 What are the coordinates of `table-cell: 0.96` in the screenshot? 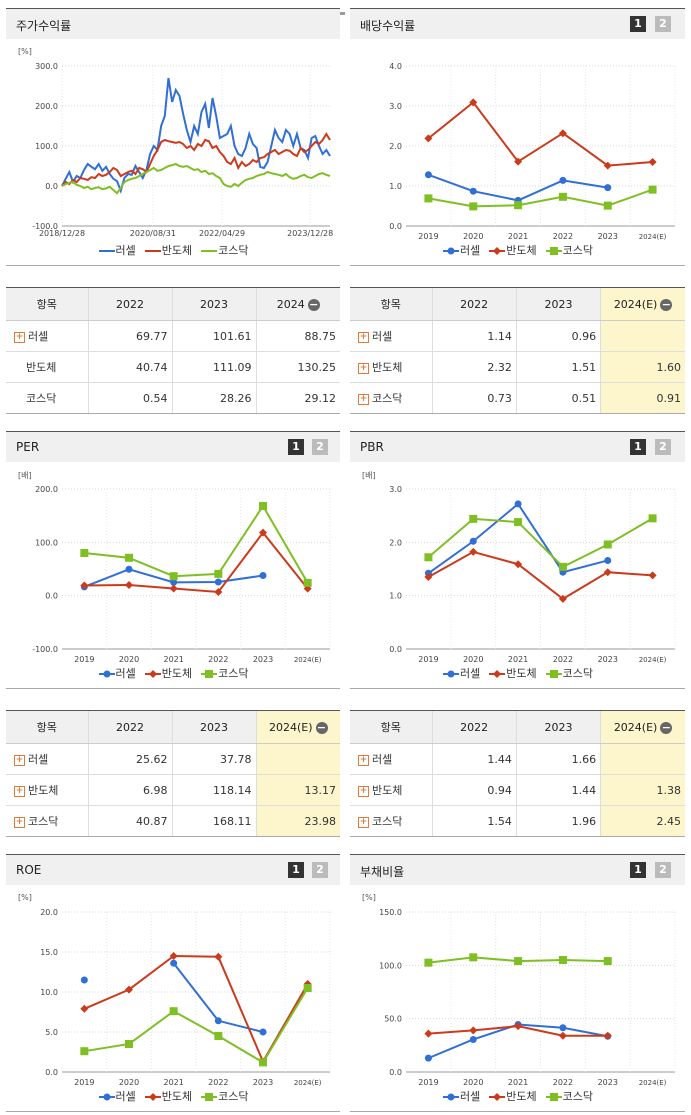 It's located at (558, 336).